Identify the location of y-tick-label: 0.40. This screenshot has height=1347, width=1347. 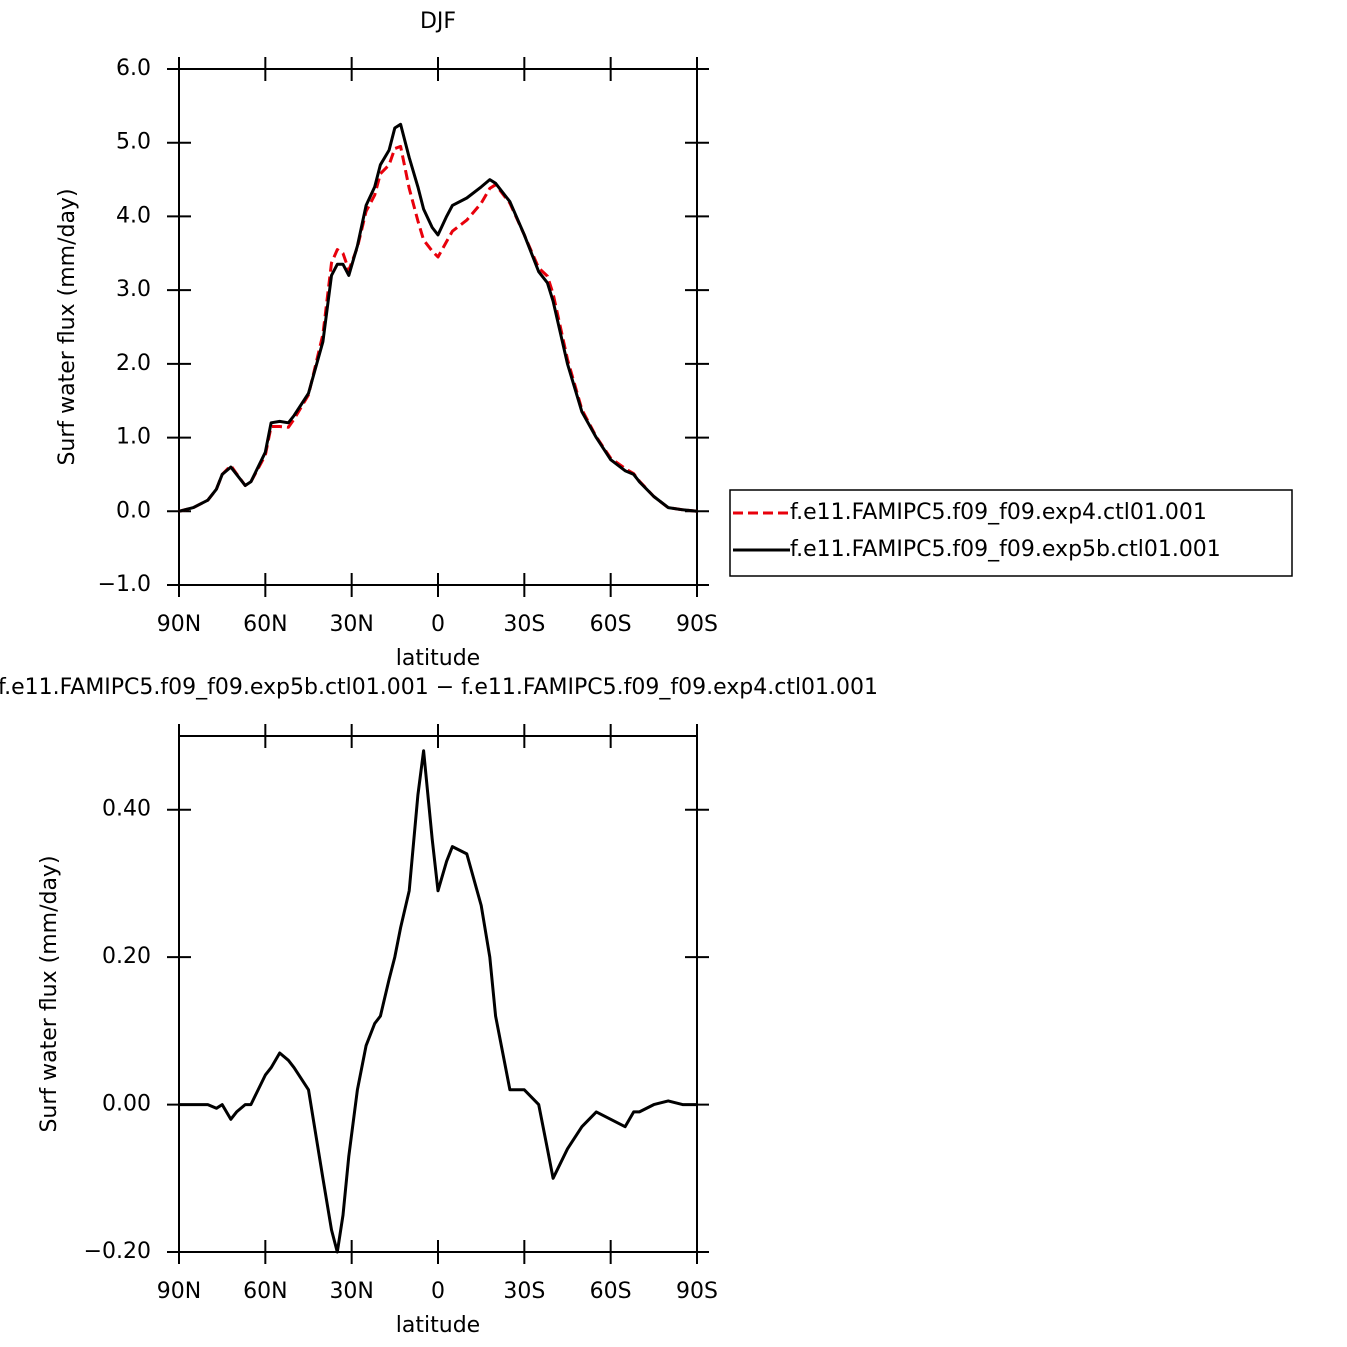
(126, 809).